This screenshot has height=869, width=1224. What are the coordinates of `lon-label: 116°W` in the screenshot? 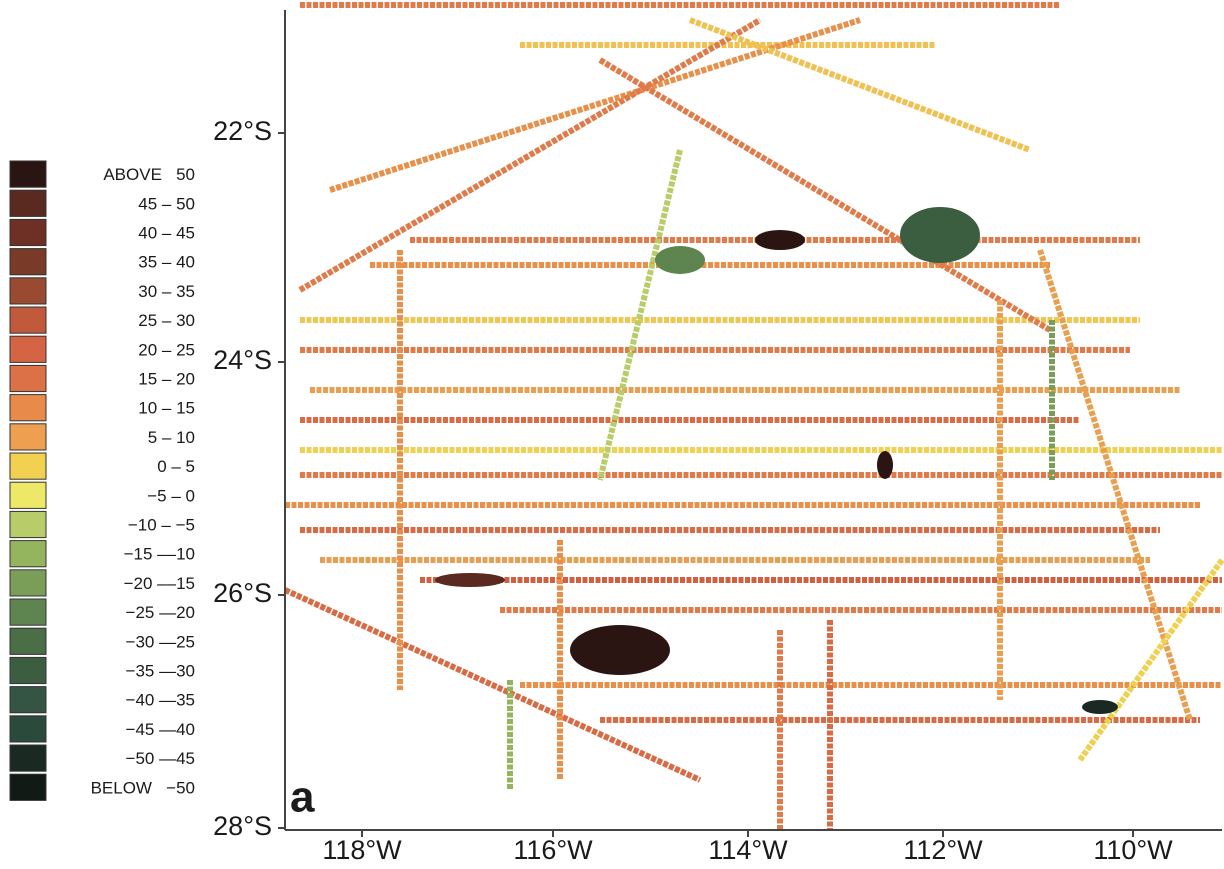 It's located at (553, 850).